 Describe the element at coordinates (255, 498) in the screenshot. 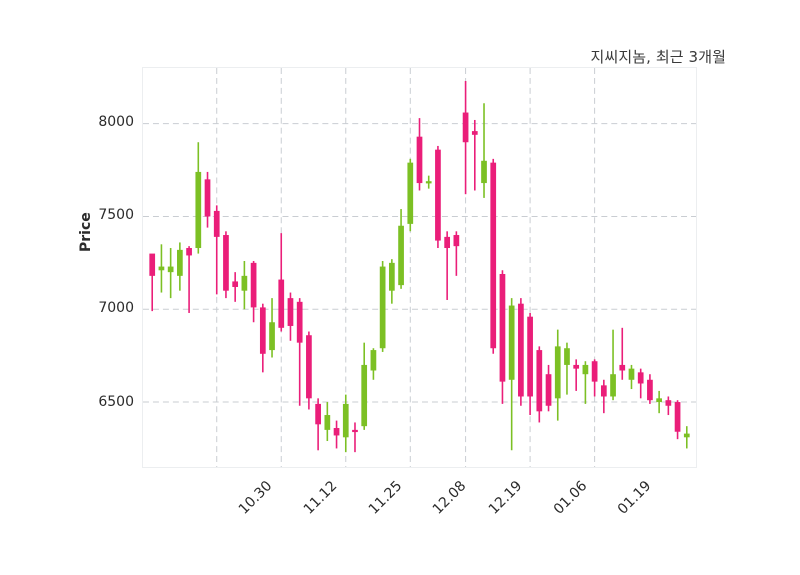

I see `x-tick-label: 10.30` at that location.